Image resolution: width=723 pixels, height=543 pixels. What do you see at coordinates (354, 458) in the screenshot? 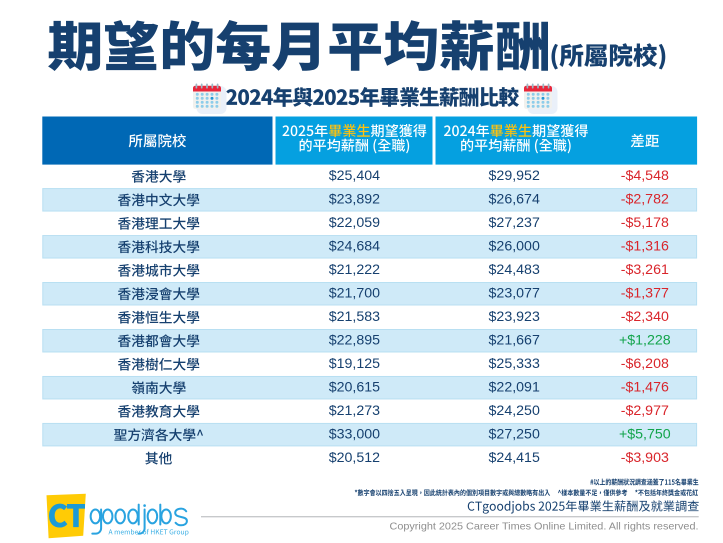
I see `svg-text: $20,512` at bounding box center [354, 458].